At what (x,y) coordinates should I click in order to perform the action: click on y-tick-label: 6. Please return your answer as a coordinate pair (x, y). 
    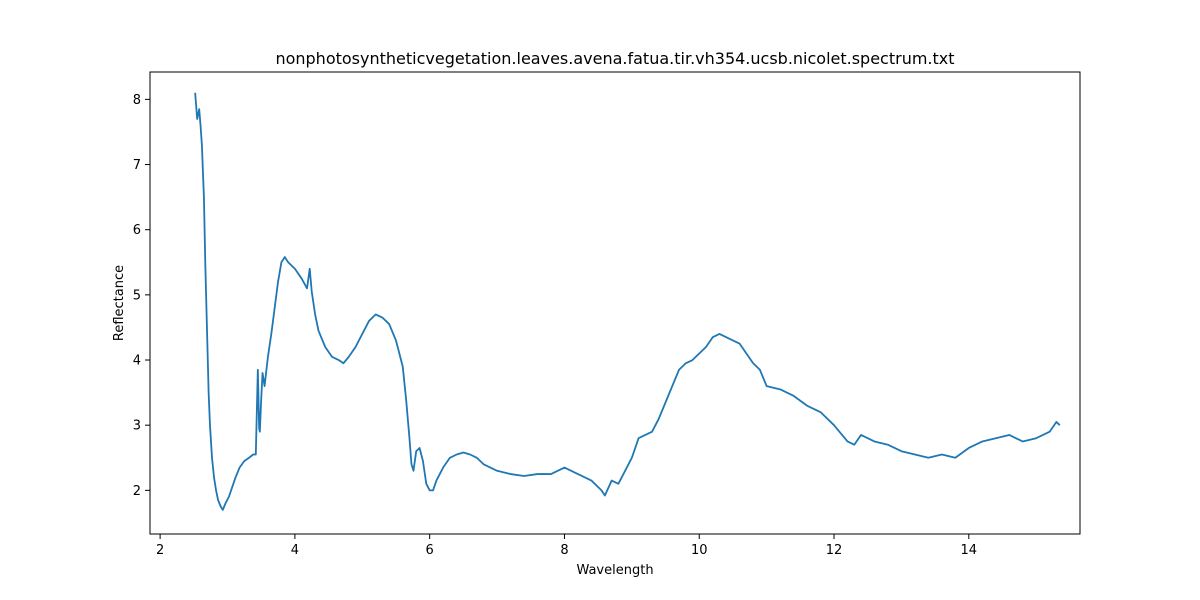
    Looking at the image, I should click on (137, 230).